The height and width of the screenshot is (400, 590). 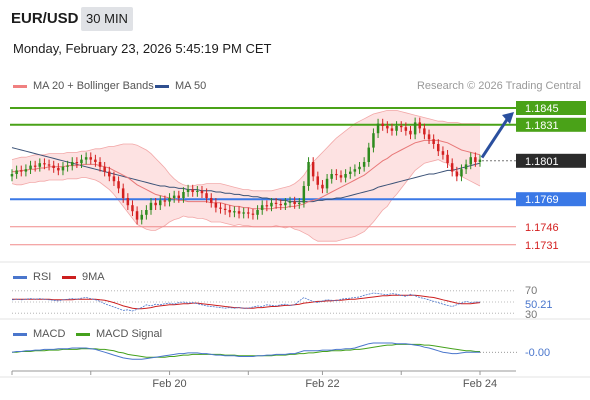 I want to click on legend-rsi-ma: 9MA, so click(x=83, y=277).